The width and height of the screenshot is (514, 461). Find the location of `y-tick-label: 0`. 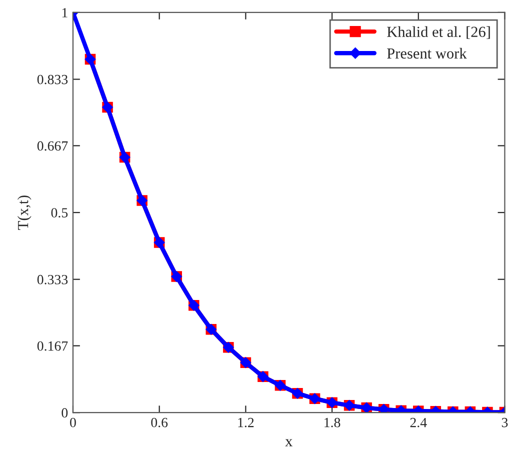

y-tick-label: 0 is located at coordinates (65, 413).